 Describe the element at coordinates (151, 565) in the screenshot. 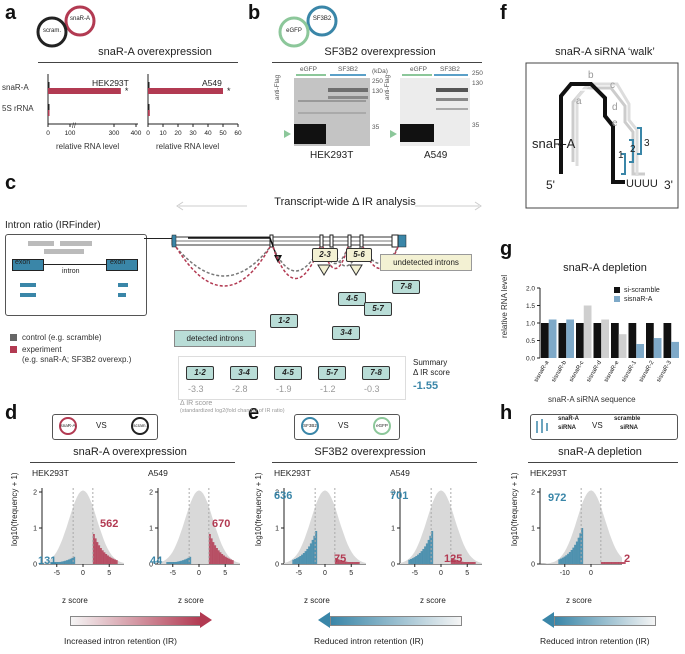

I see `hist-d2-yticklabel-0: 0` at that location.